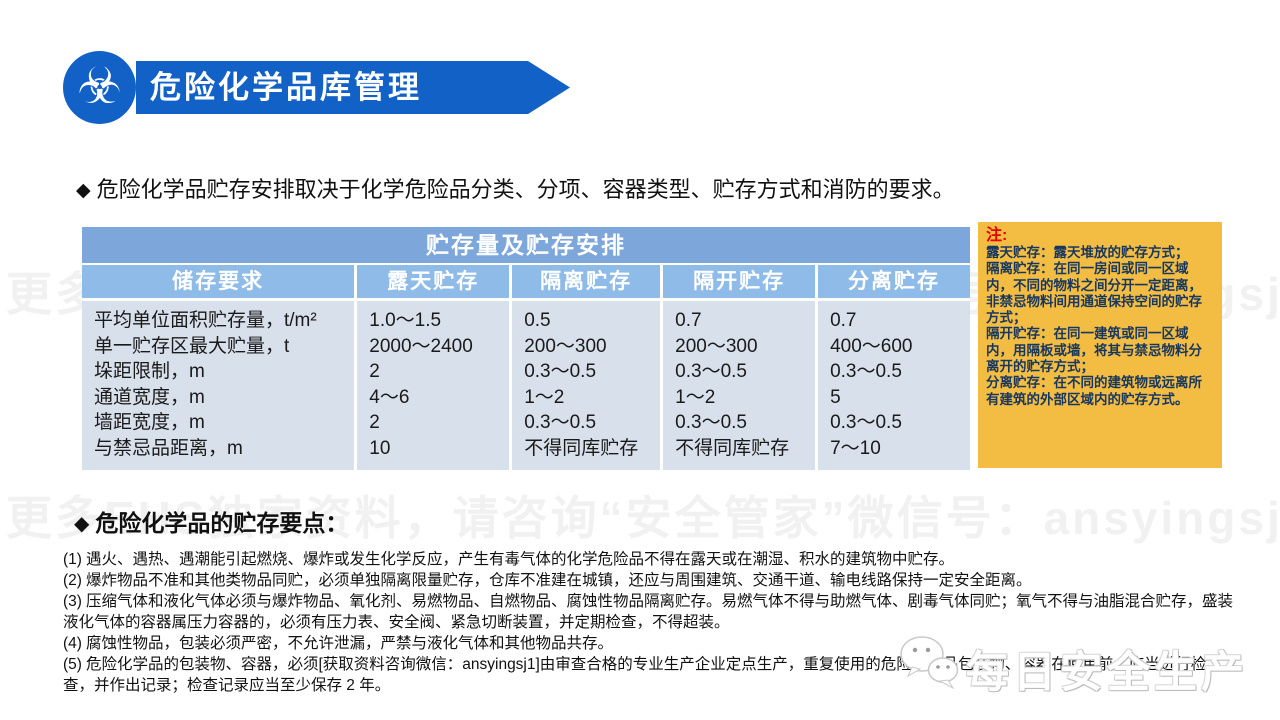  Describe the element at coordinates (1121, 252) in the screenshot. I see `note-desc: 露天堆放的贮存方式；` at that location.